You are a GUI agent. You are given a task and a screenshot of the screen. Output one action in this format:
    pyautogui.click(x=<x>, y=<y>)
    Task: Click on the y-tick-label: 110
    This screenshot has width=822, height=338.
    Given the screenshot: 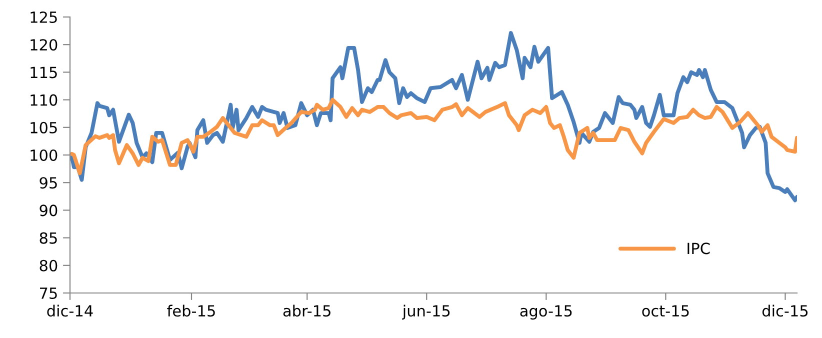 What is the action you would take?
    pyautogui.click(x=44, y=100)
    